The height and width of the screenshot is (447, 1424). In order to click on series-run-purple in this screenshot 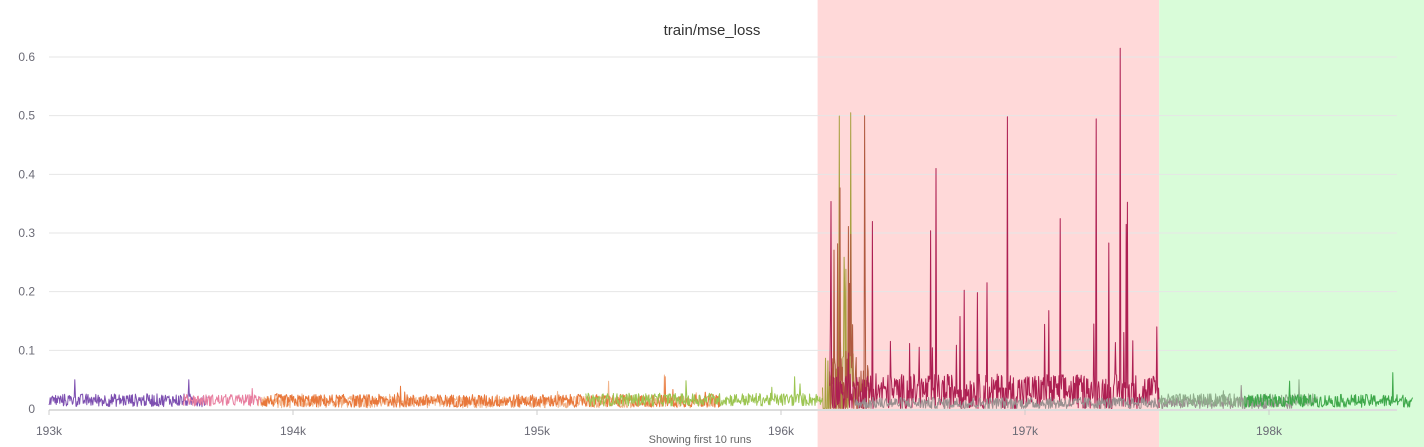, I will do `click(128, 393)`.